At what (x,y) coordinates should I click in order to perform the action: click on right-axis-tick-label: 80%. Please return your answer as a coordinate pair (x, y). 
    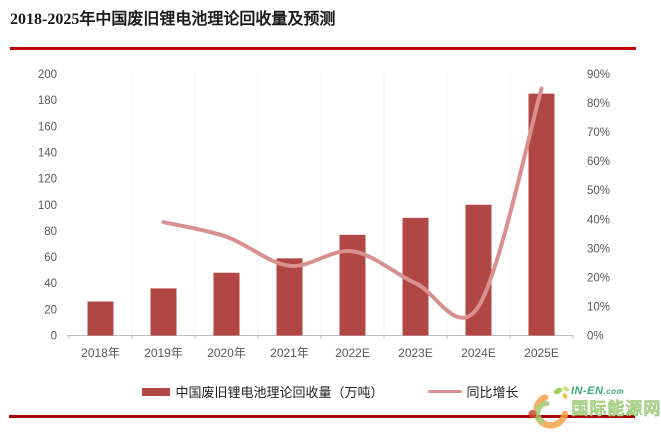
    Looking at the image, I should click on (598, 104).